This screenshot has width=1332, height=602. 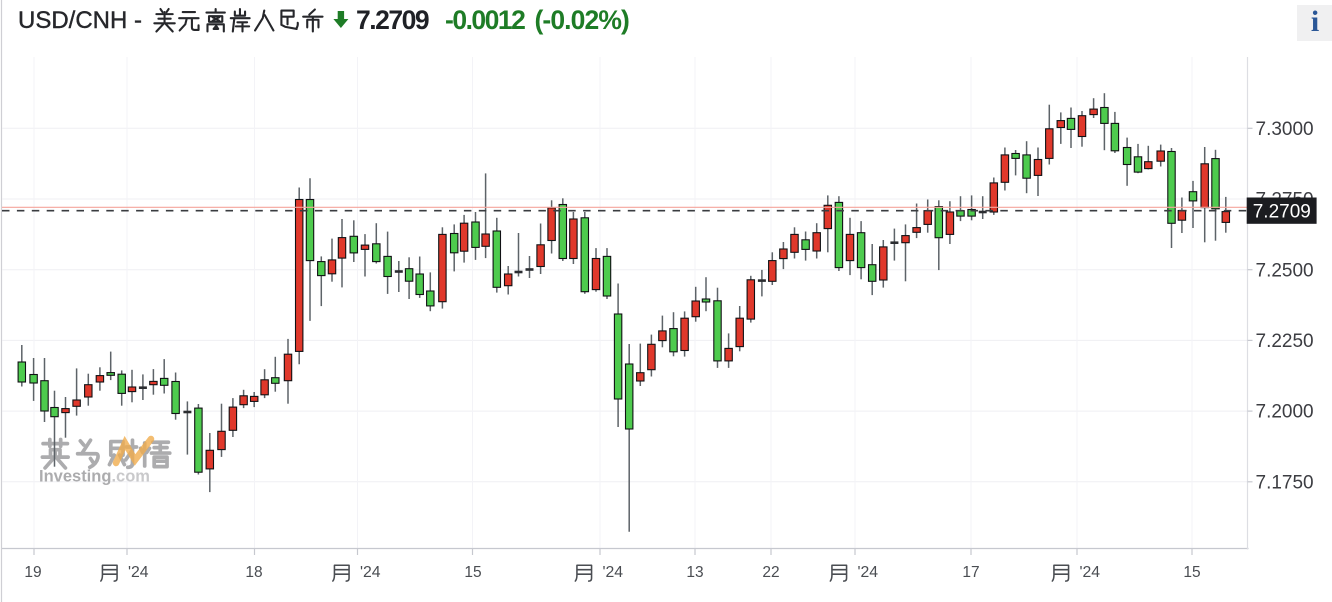 What do you see at coordinates (1285, 482) in the screenshot?
I see `svg-text: 7.1750` at bounding box center [1285, 482].